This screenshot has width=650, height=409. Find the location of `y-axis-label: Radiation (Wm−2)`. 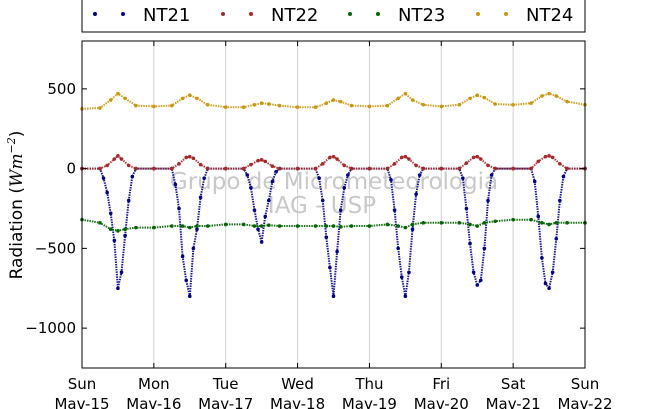

y-axis-label: Radiation (Wm−2) is located at coordinates (16, 205).